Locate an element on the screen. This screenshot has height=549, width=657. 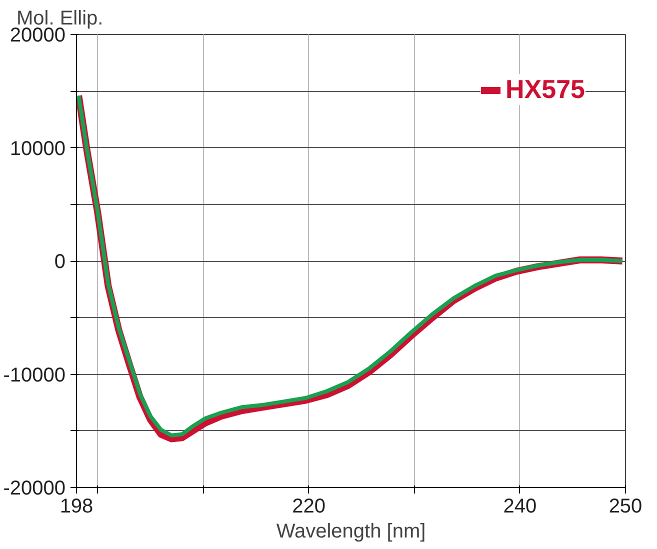
x-tick-label: 250 is located at coordinates (625, 507).